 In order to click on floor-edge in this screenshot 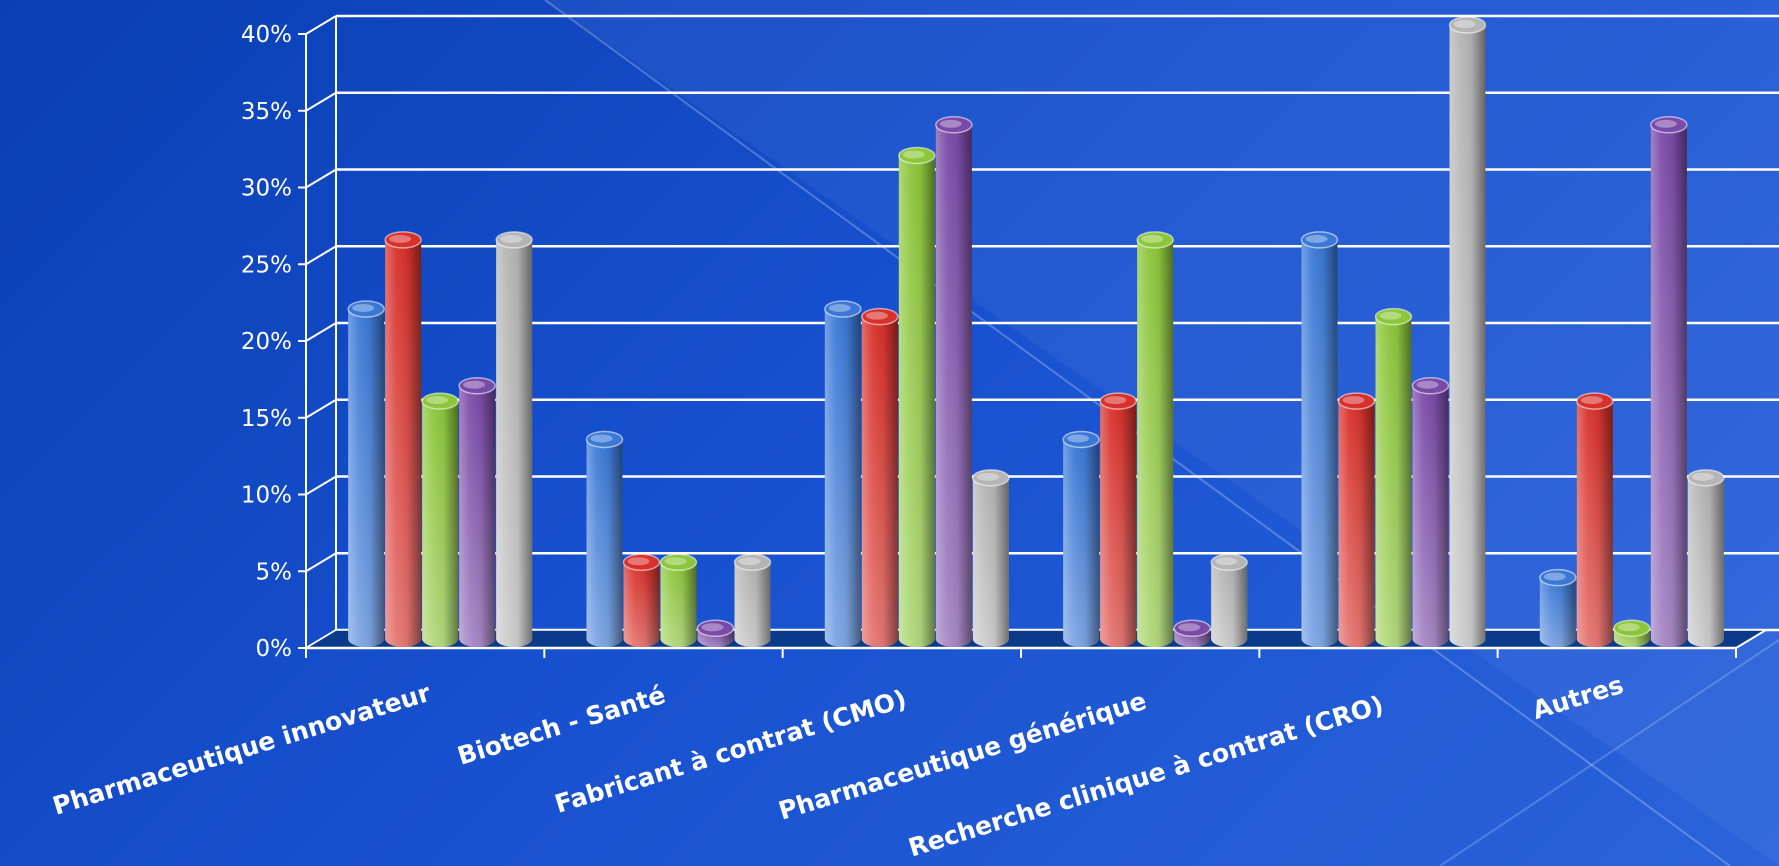, I will do `click(1751, 639)`.